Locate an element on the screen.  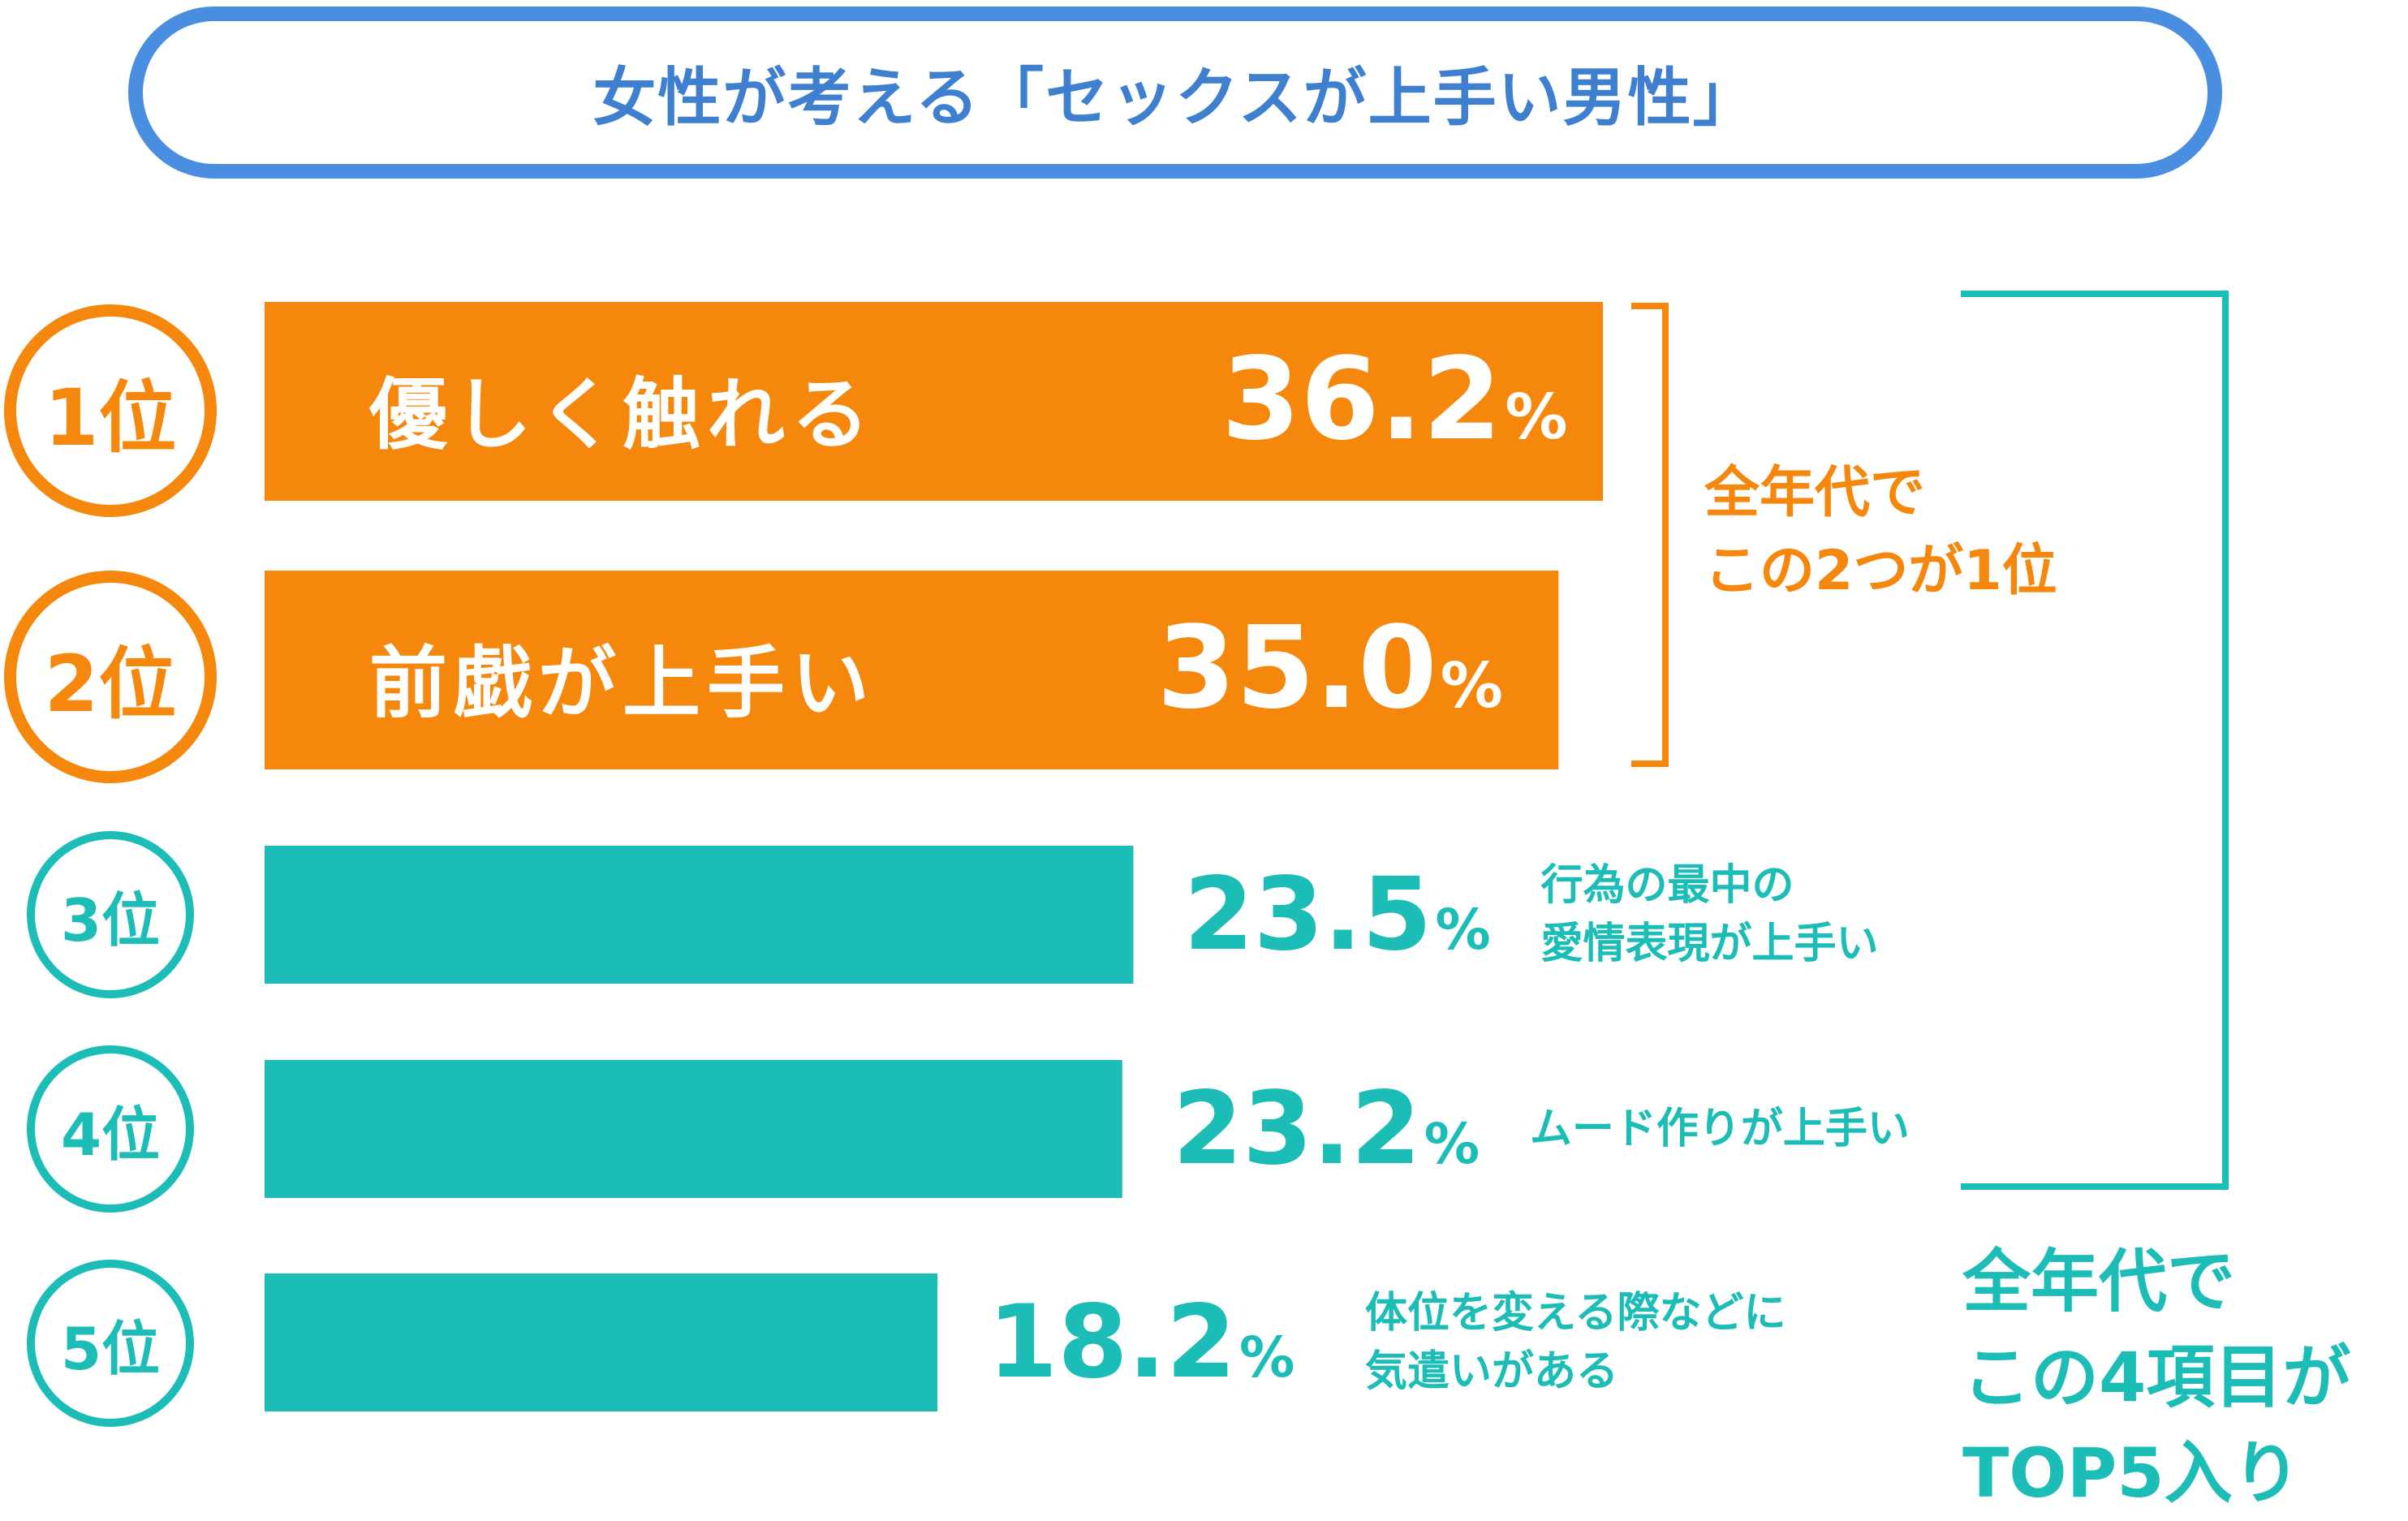
value-unit-5: % is located at coordinates (1267, 1358).